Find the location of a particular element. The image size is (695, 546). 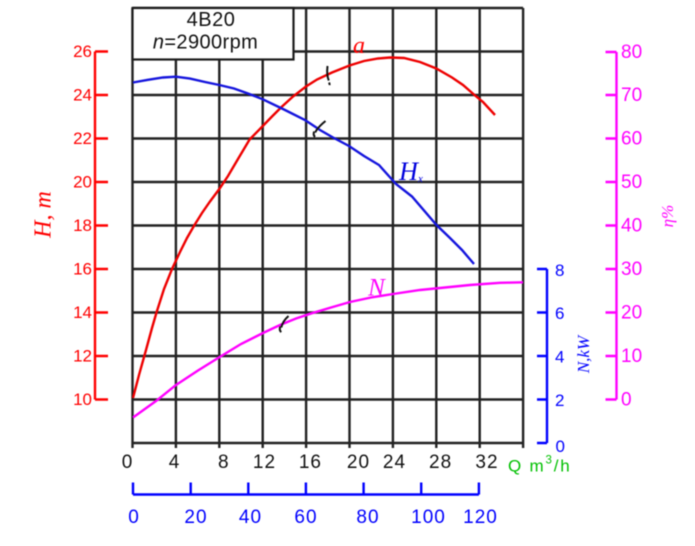

svg-text: 2 is located at coordinates (559, 400).